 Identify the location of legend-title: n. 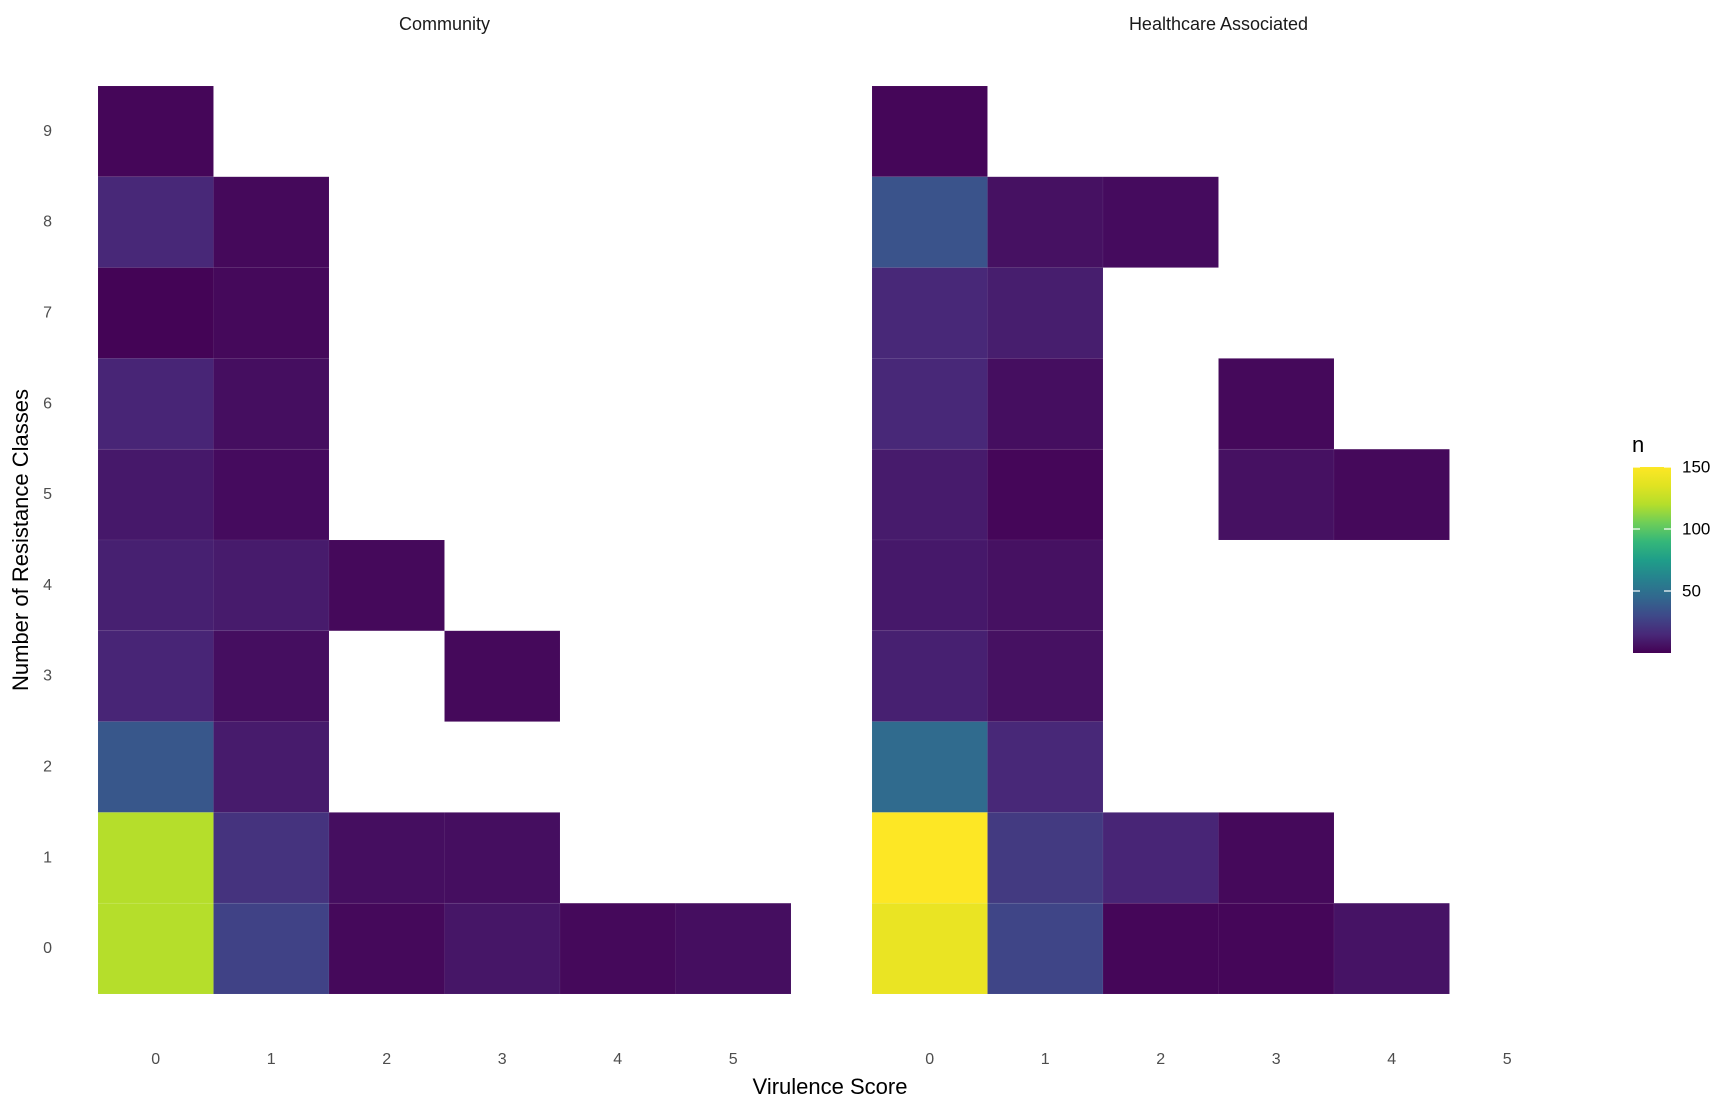
(1638, 444).